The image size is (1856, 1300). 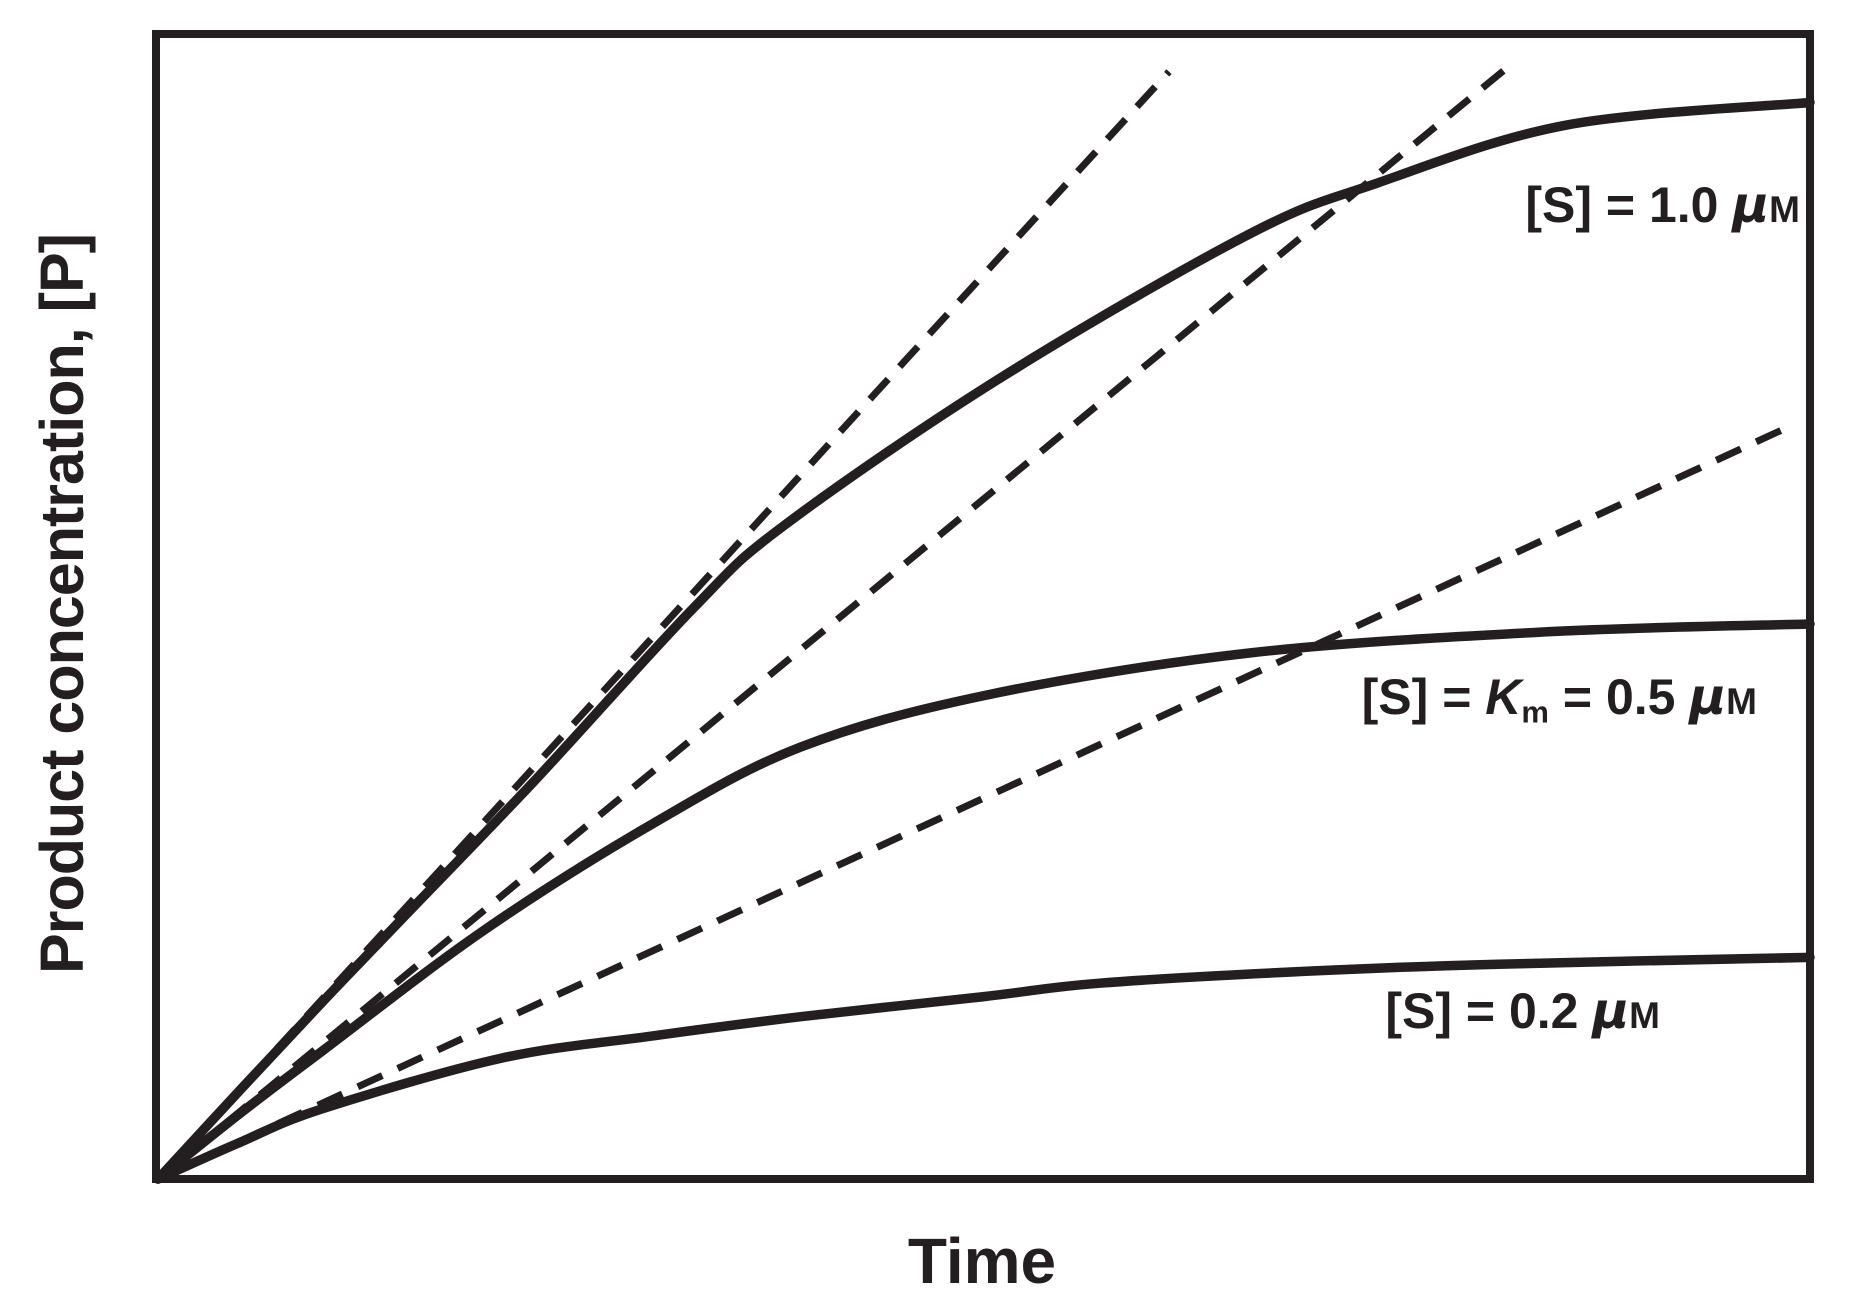 What do you see at coordinates (1503, 697) in the screenshot?
I see `curve-label-part: K` at bounding box center [1503, 697].